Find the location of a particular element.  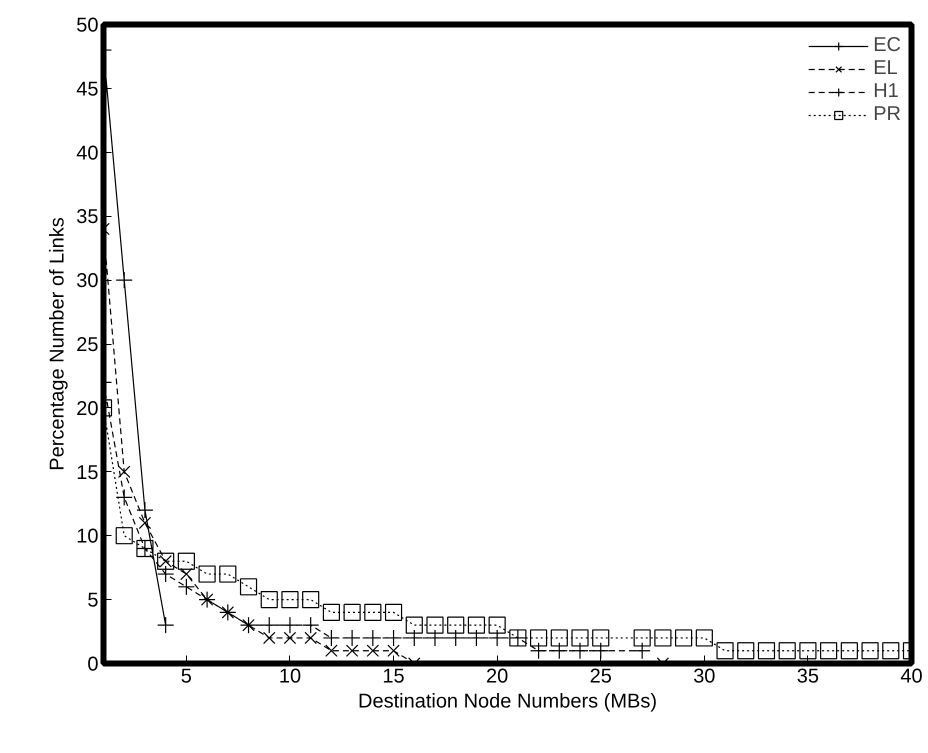

y-tick-label: 50 is located at coordinates (87, 25).